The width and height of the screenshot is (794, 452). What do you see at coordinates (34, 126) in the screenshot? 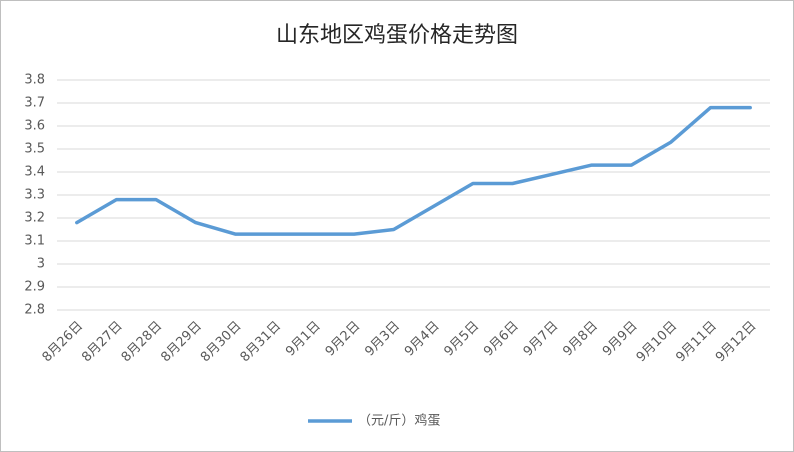
I see `y-tick-label: 3.6` at bounding box center [34, 126].